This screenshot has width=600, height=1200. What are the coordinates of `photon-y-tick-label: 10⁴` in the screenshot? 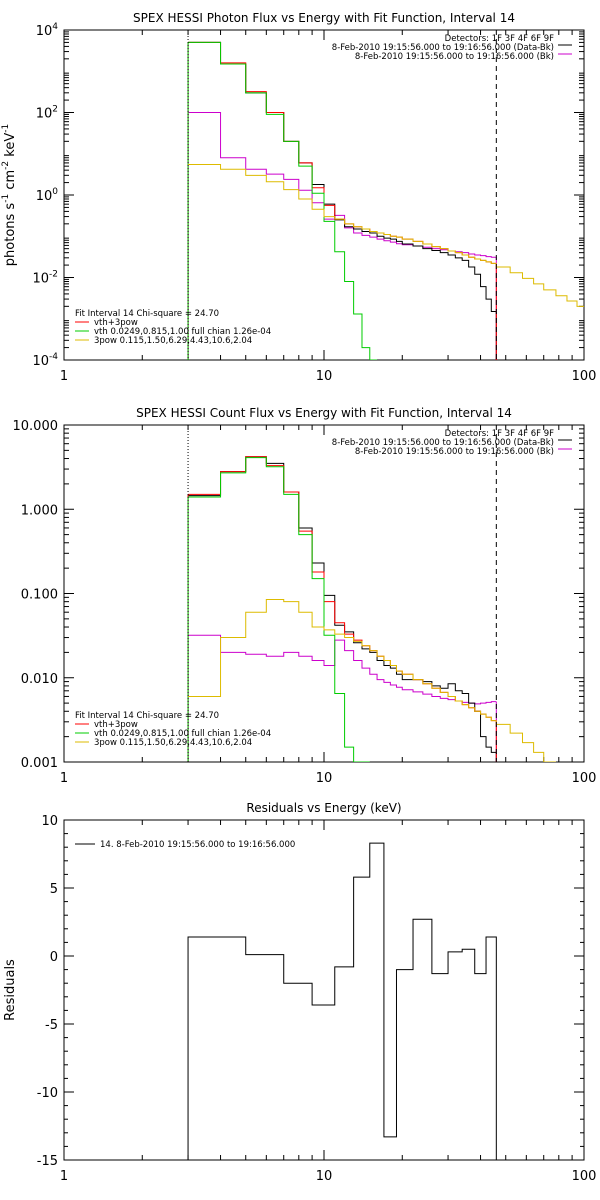 It's located at (47, 30).